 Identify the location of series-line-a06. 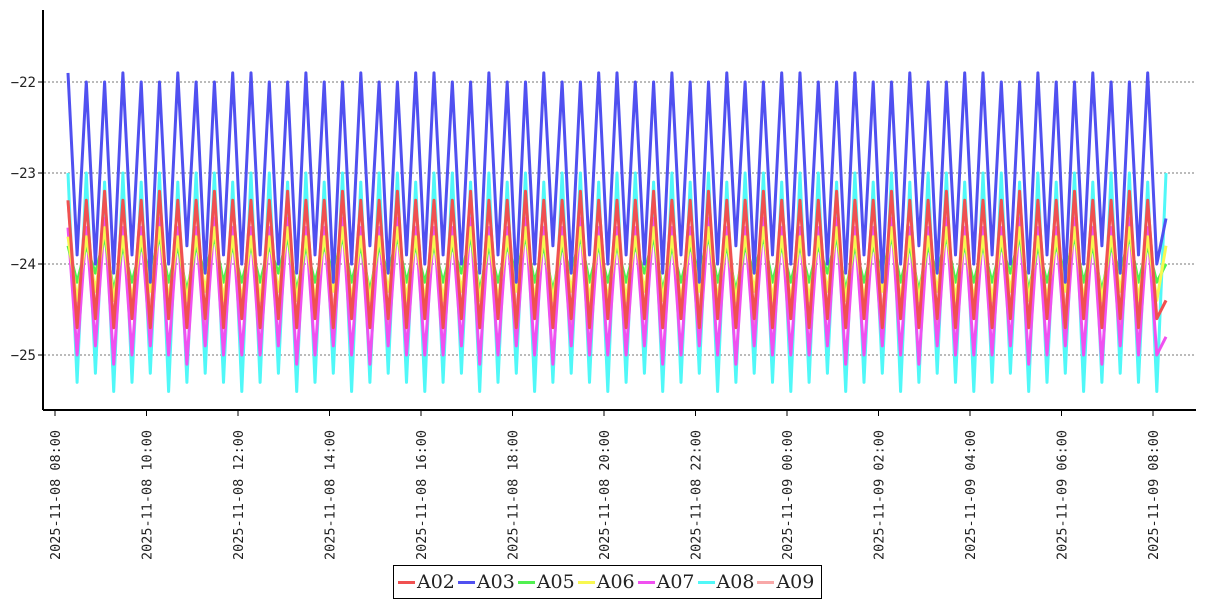
(617, 264).